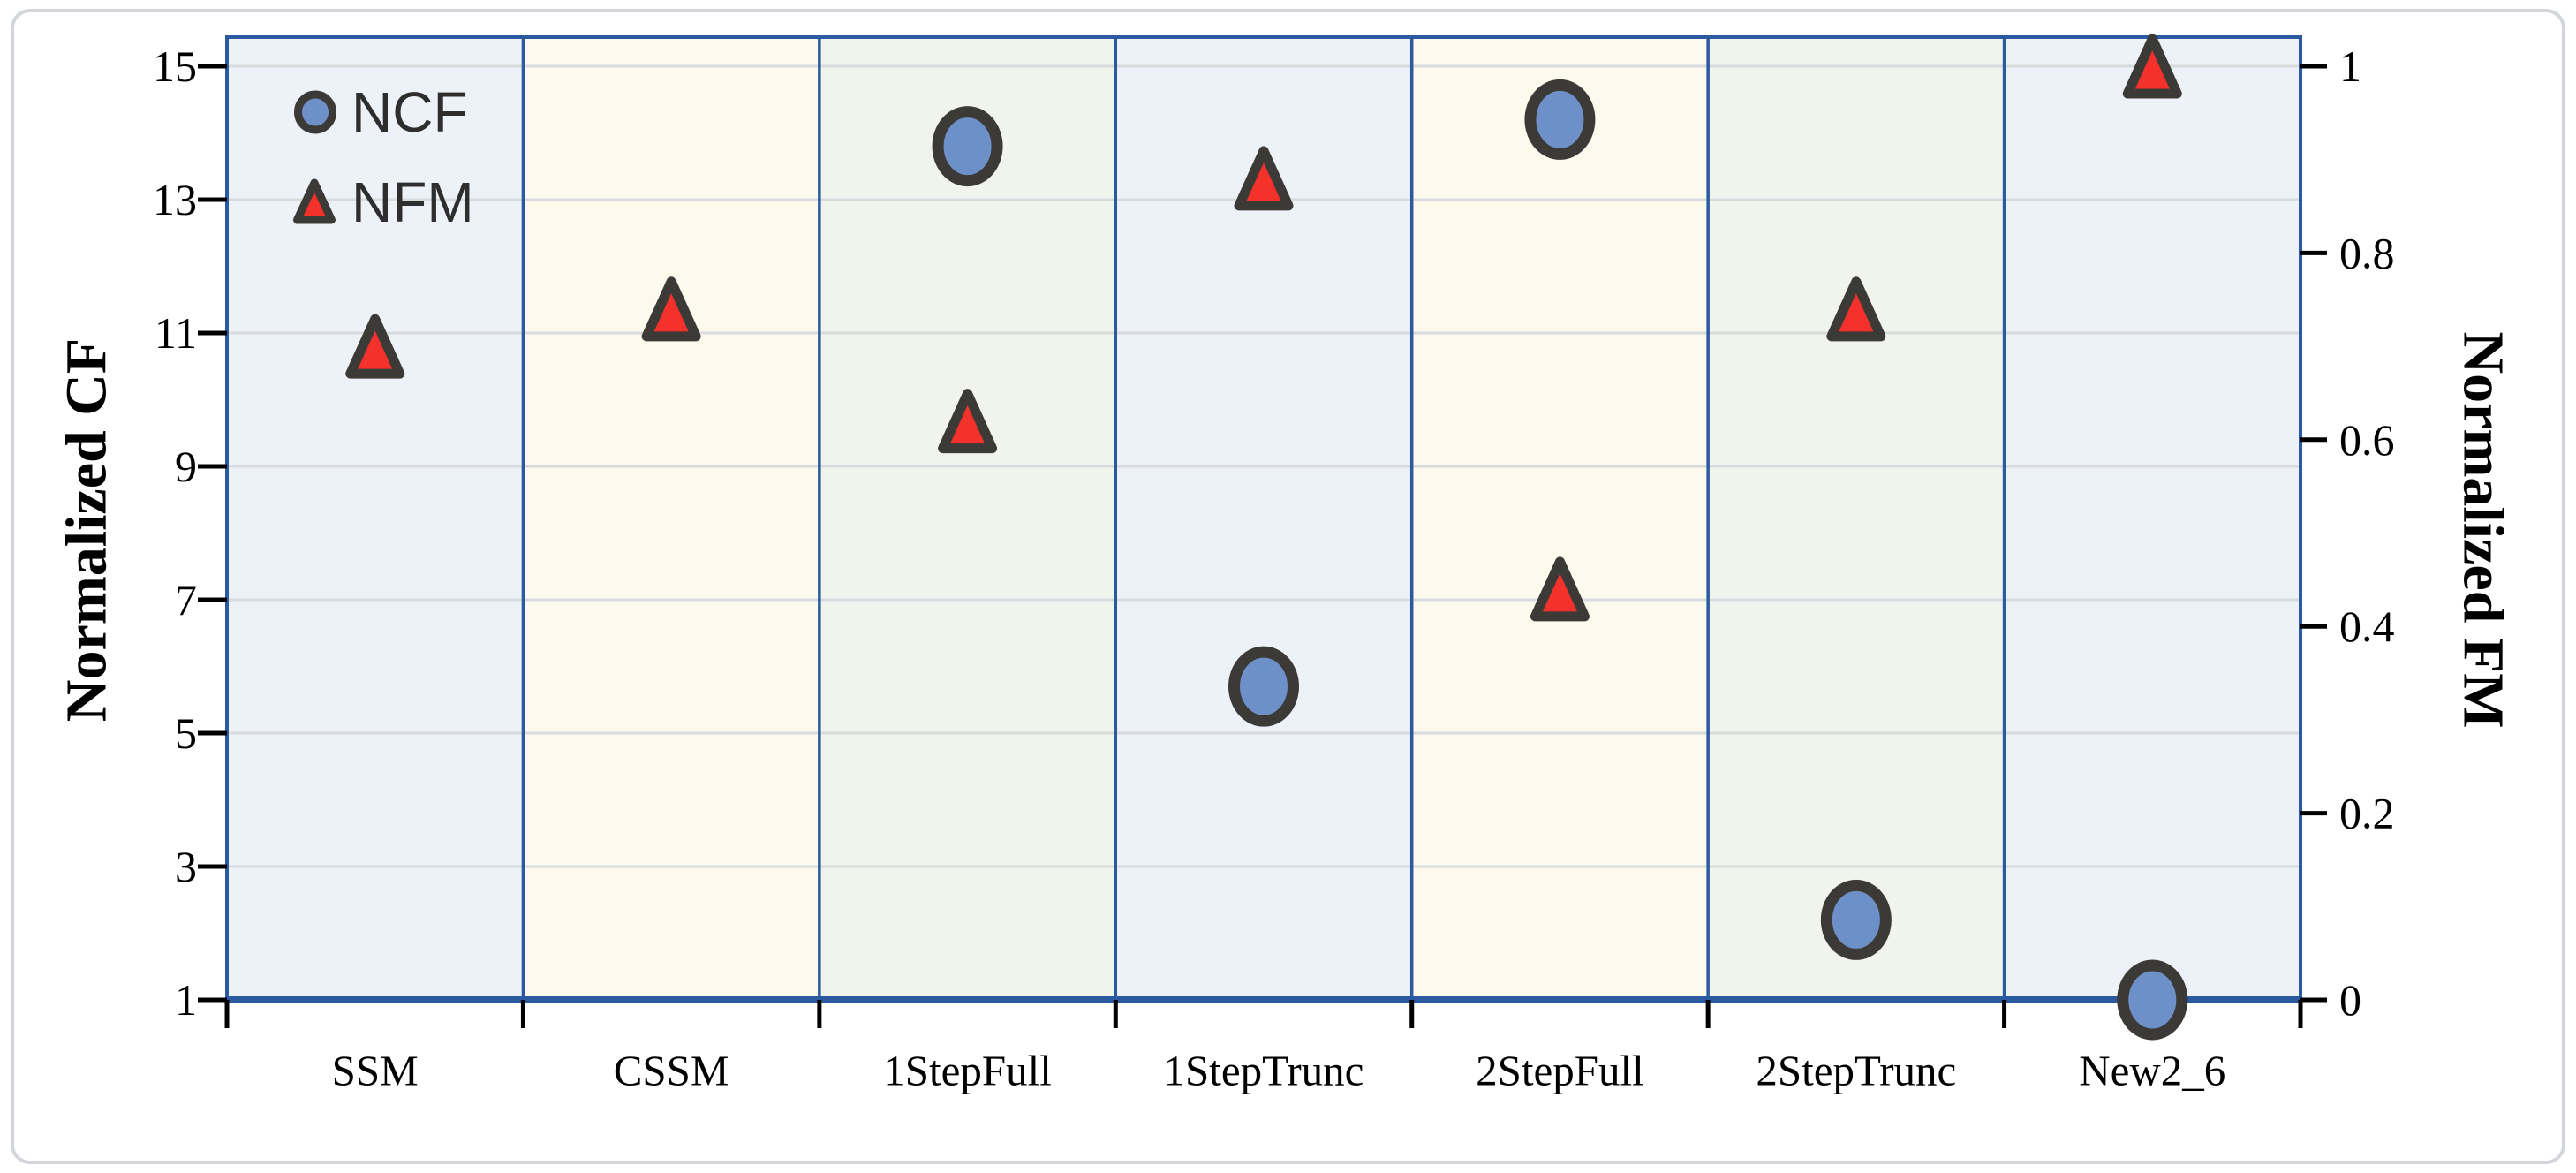 The height and width of the screenshot is (1173, 2576). I want to click on nfm-marker-CSSM, so click(671, 309).